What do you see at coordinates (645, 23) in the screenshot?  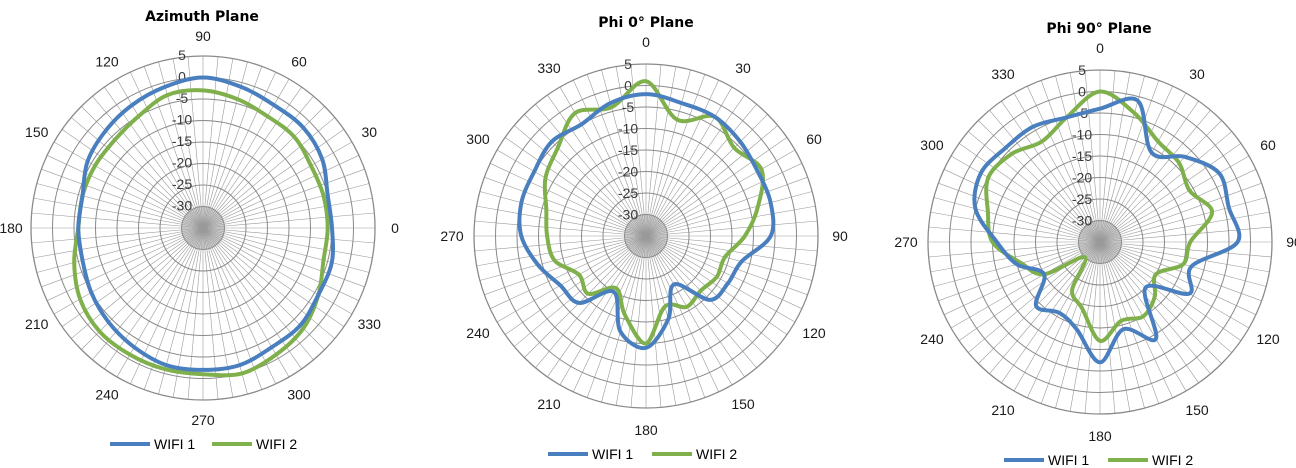 I see `chart-title: Phi 0° Plane` at bounding box center [645, 23].